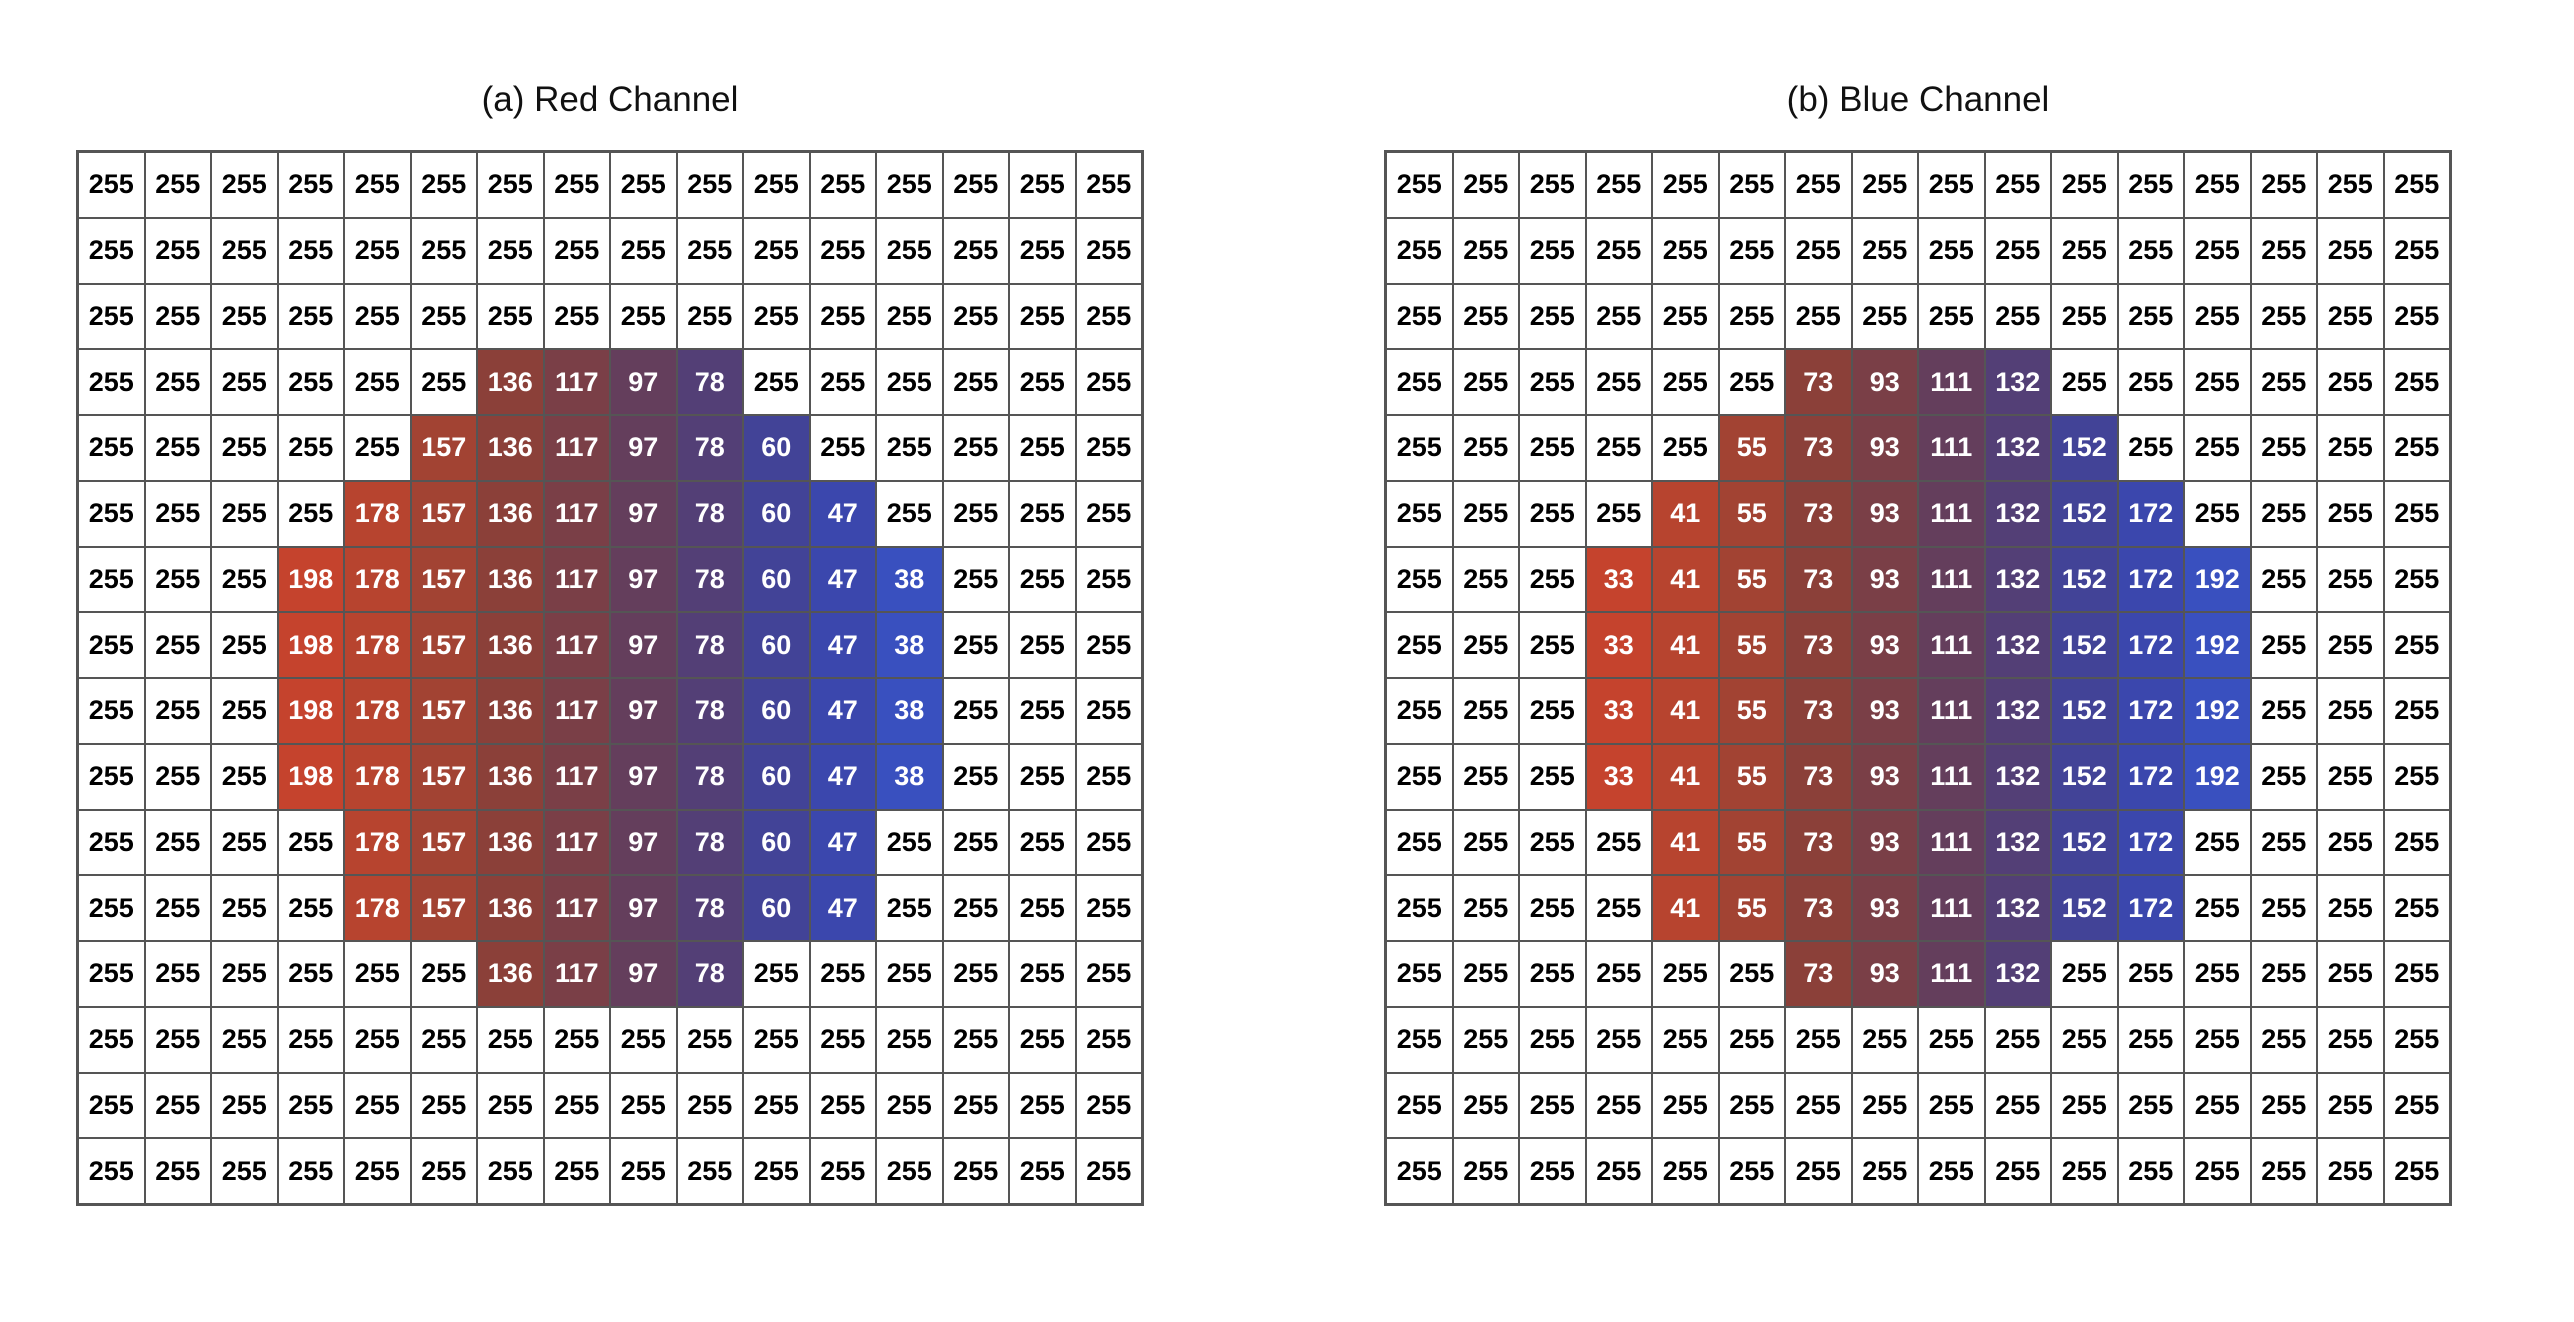  I want to click on pixel-cell: 60, so click(776, 579).